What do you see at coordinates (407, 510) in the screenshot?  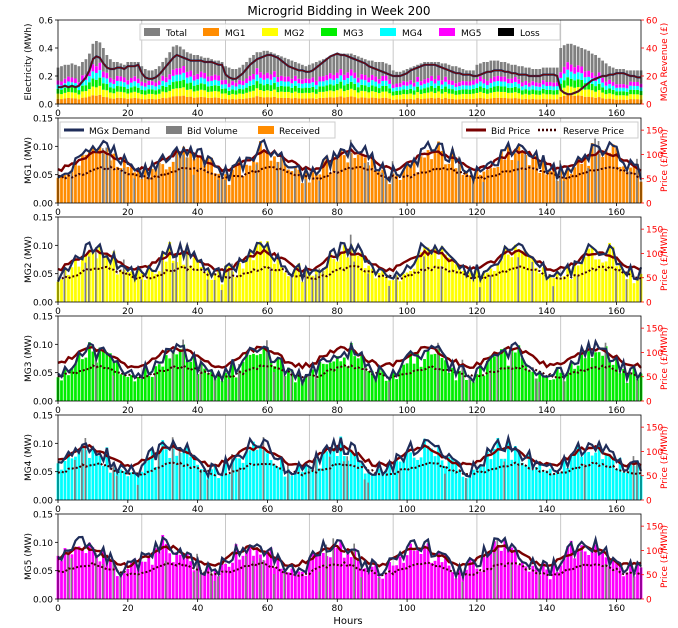 I see `x-tick-label: 100` at bounding box center [407, 510].